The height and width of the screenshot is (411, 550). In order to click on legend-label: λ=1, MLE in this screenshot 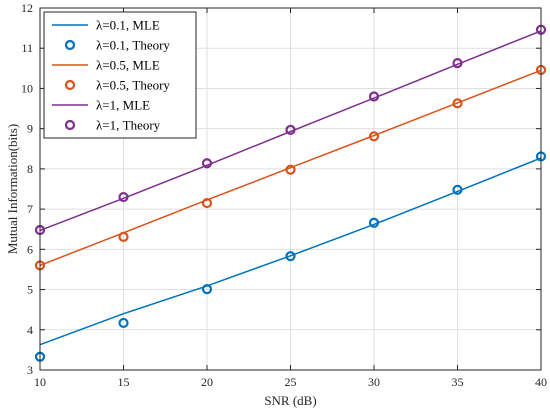, I will do `click(123, 105)`.